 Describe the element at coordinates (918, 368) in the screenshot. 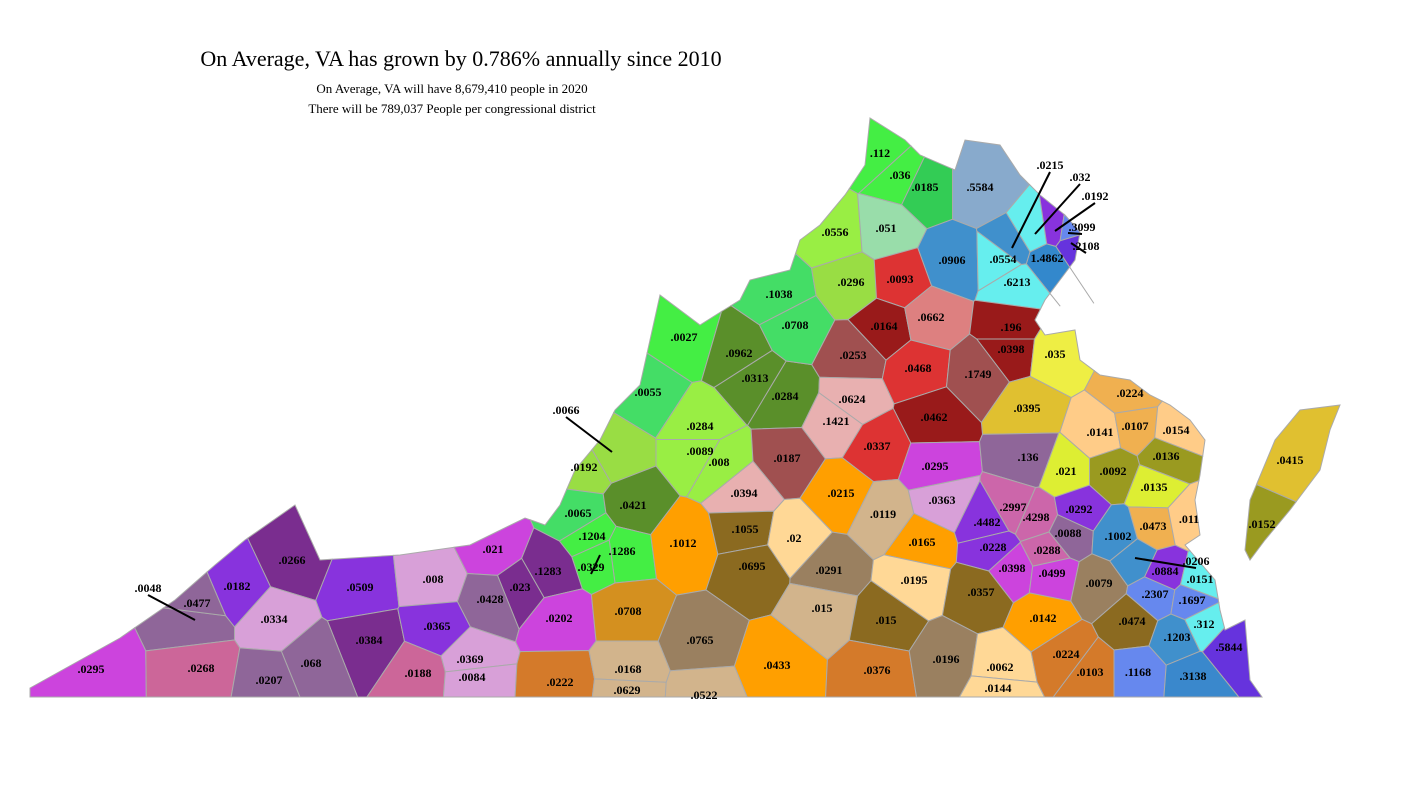

I see `county-label: .0468` at that location.